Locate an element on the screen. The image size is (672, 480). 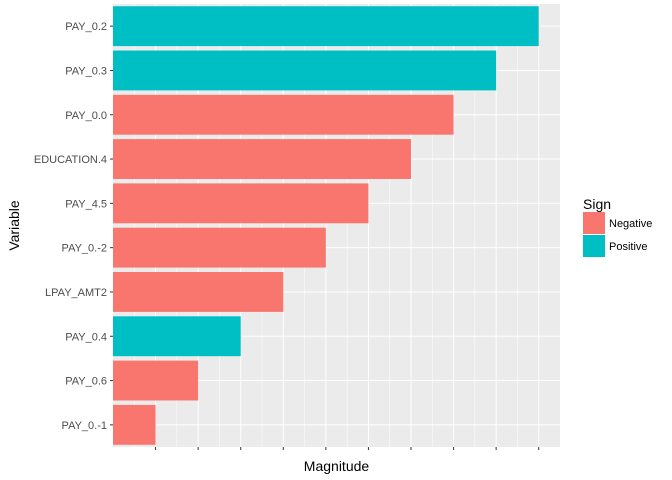
legend-items: Negative Positive is located at coordinates (617, 234).